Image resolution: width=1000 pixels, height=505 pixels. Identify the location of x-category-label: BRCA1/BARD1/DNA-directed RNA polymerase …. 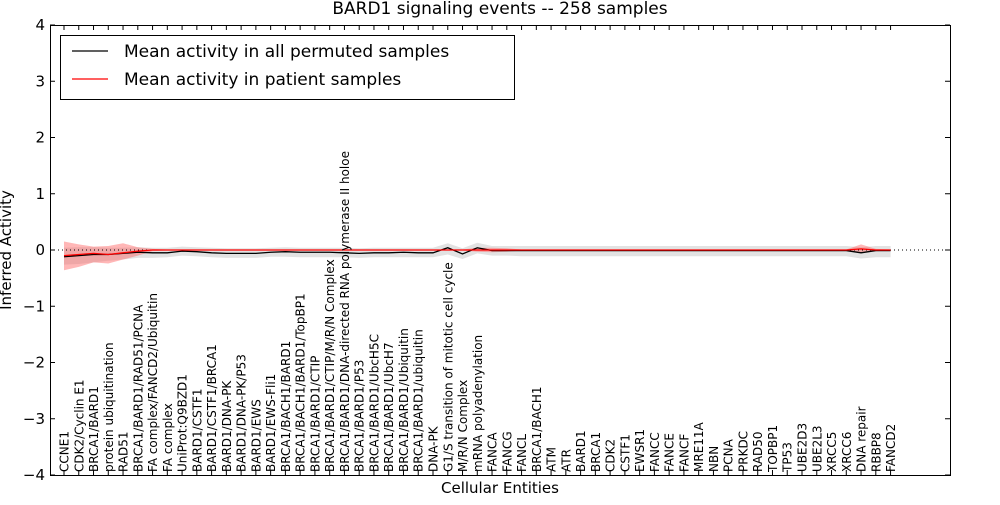
(345, 311).